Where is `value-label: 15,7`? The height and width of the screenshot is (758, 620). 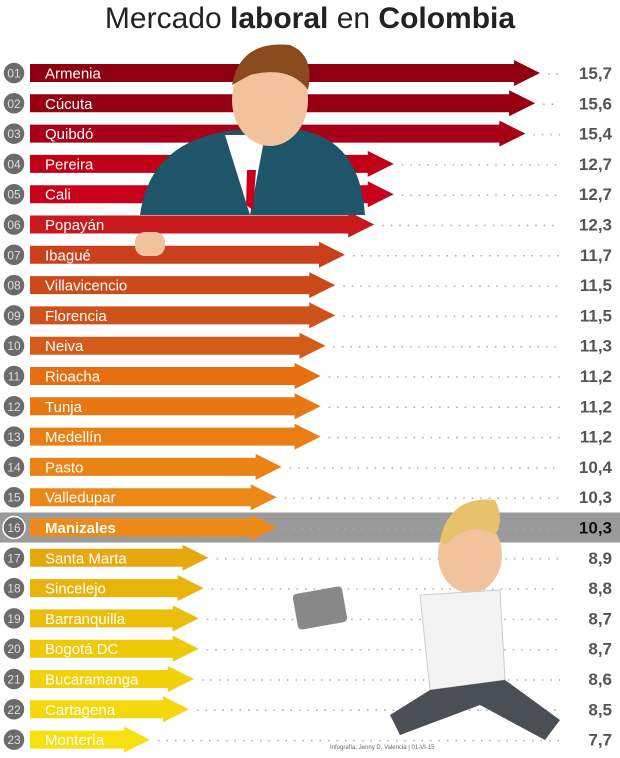 value-label: 15,7 is located at coordinates (595, 73).